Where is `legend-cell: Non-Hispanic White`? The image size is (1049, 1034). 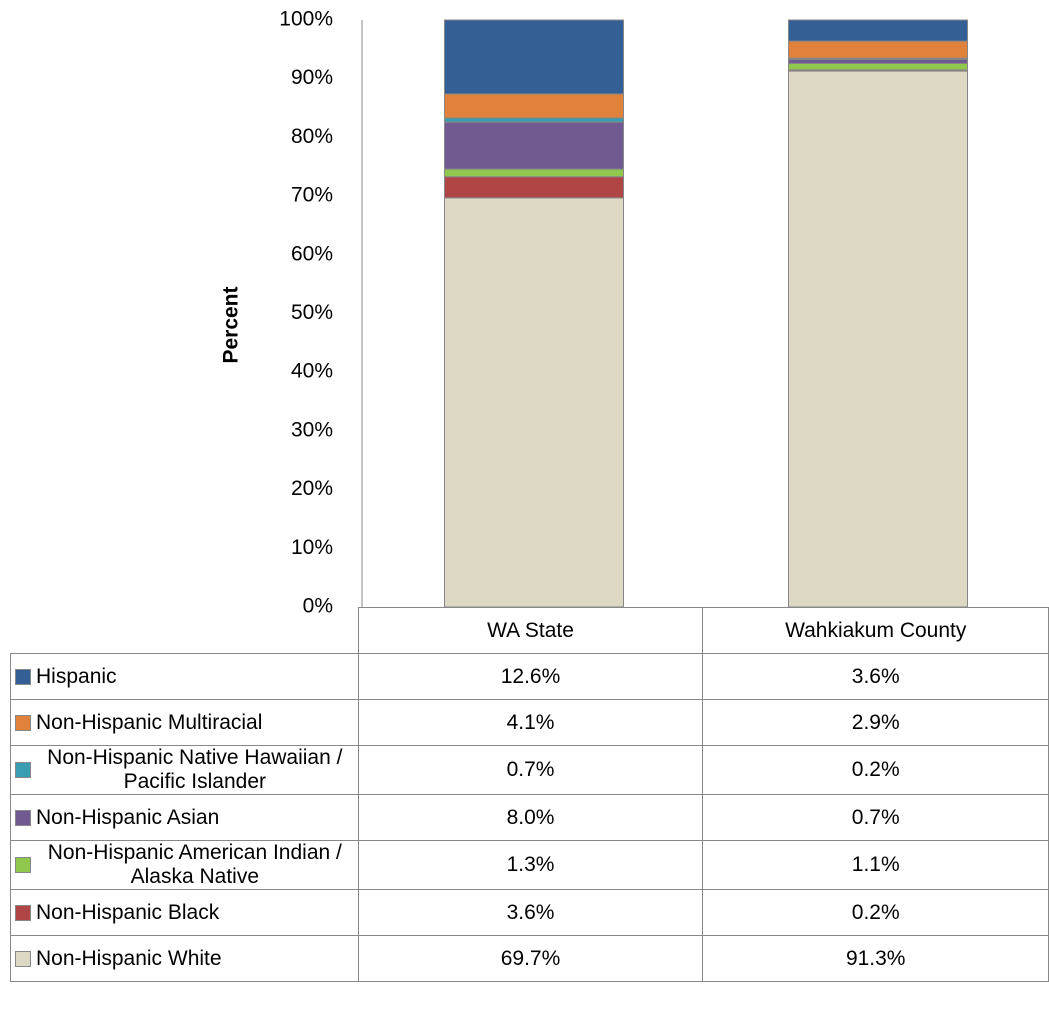
legend-cell: Non-Hispanic White is located at coordinates (184, 958).